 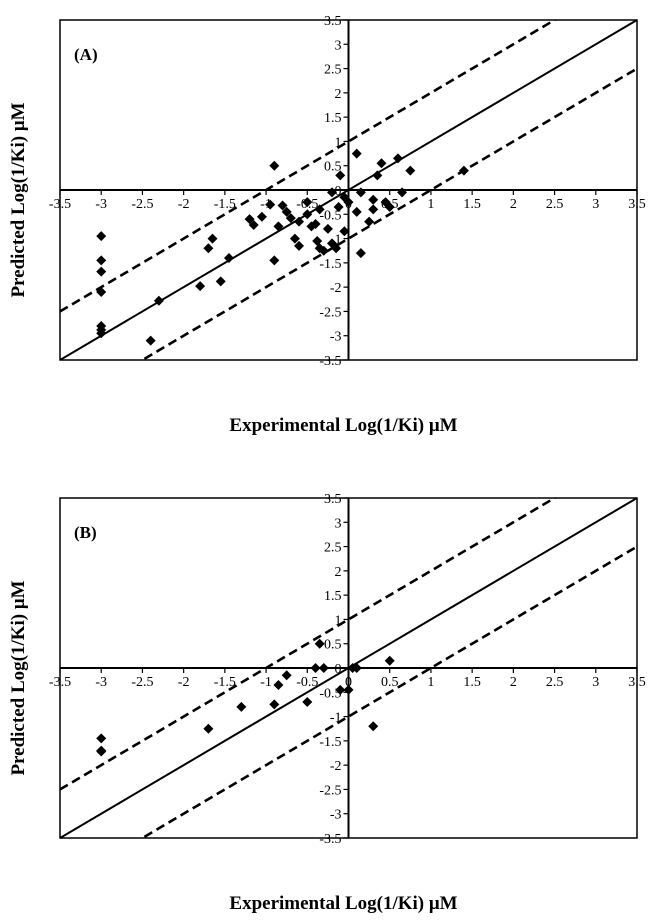 What do you see at coordinates (18, 199) in the screenshot?
I see `panel-a-y-axis-label: Predicted Log(1/Ki) μM` at bounding box center [18, 199].